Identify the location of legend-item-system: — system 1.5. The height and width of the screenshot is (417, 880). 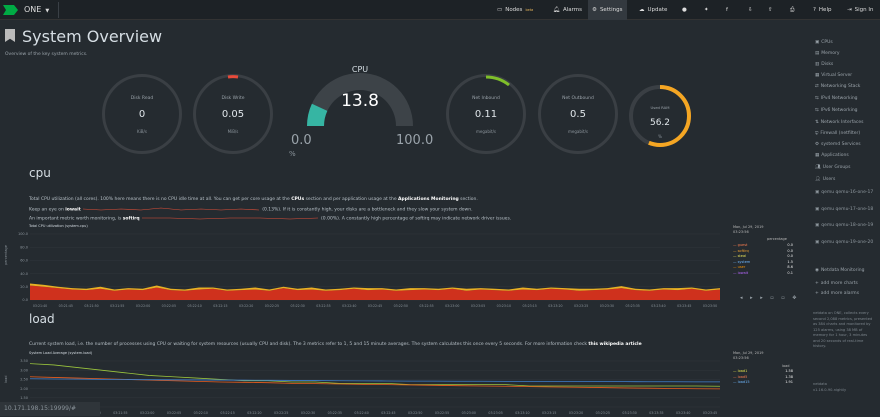
(763, 262).